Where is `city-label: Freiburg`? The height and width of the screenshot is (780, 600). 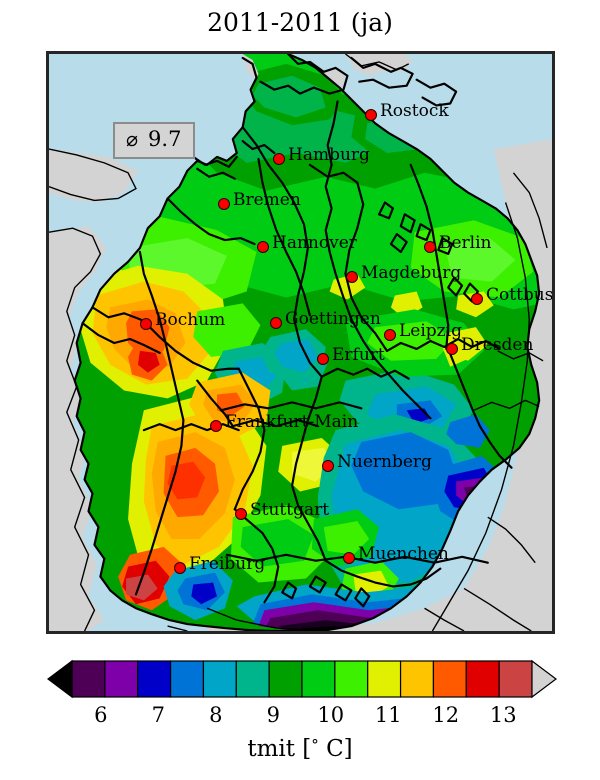 city-label: Freiburg is located at coordinates (227, 564).